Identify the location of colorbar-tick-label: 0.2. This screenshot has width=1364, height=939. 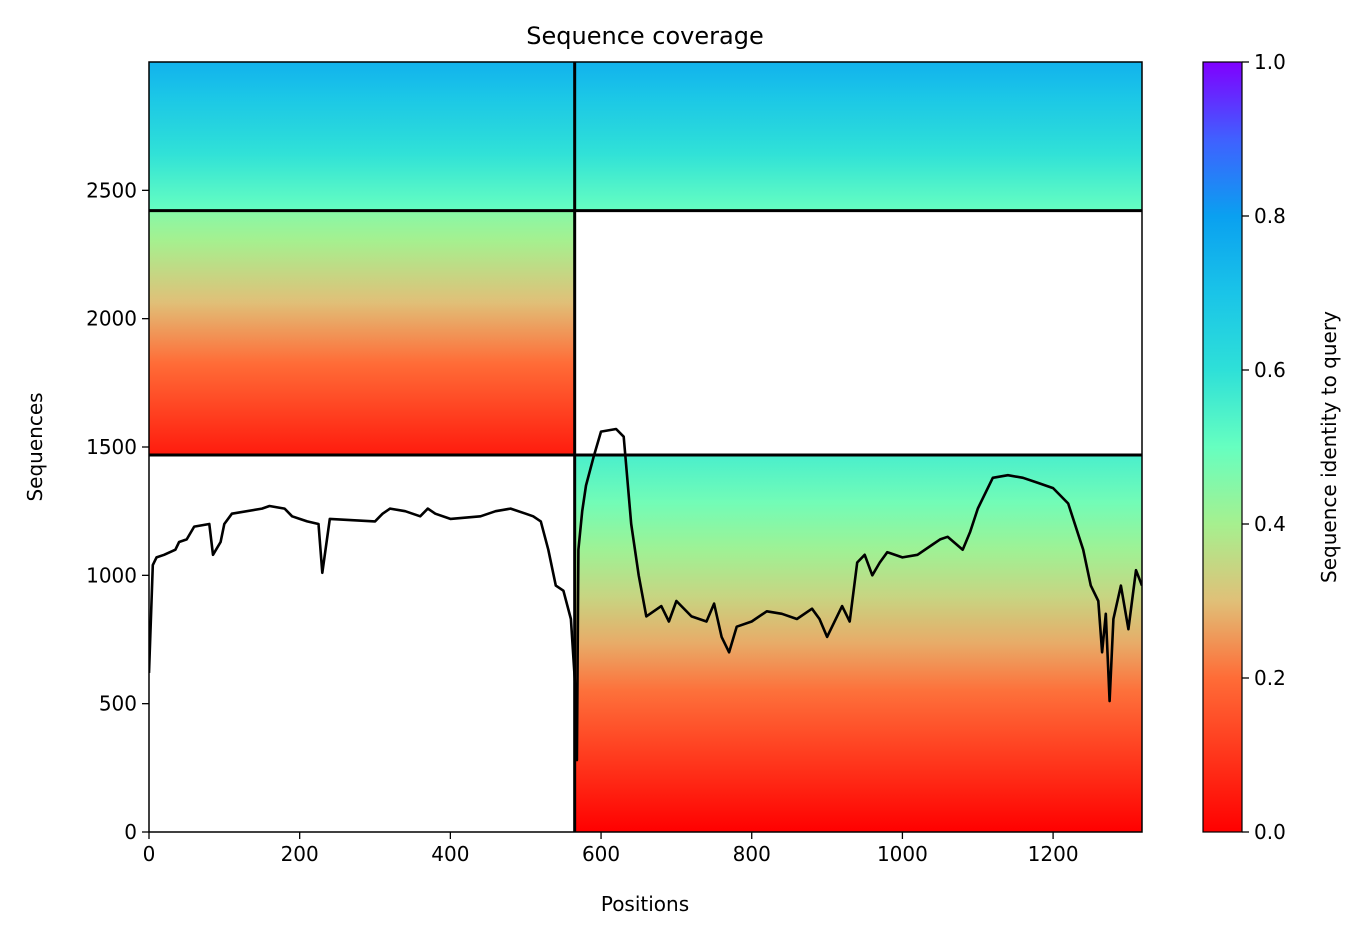
(1270, 678).